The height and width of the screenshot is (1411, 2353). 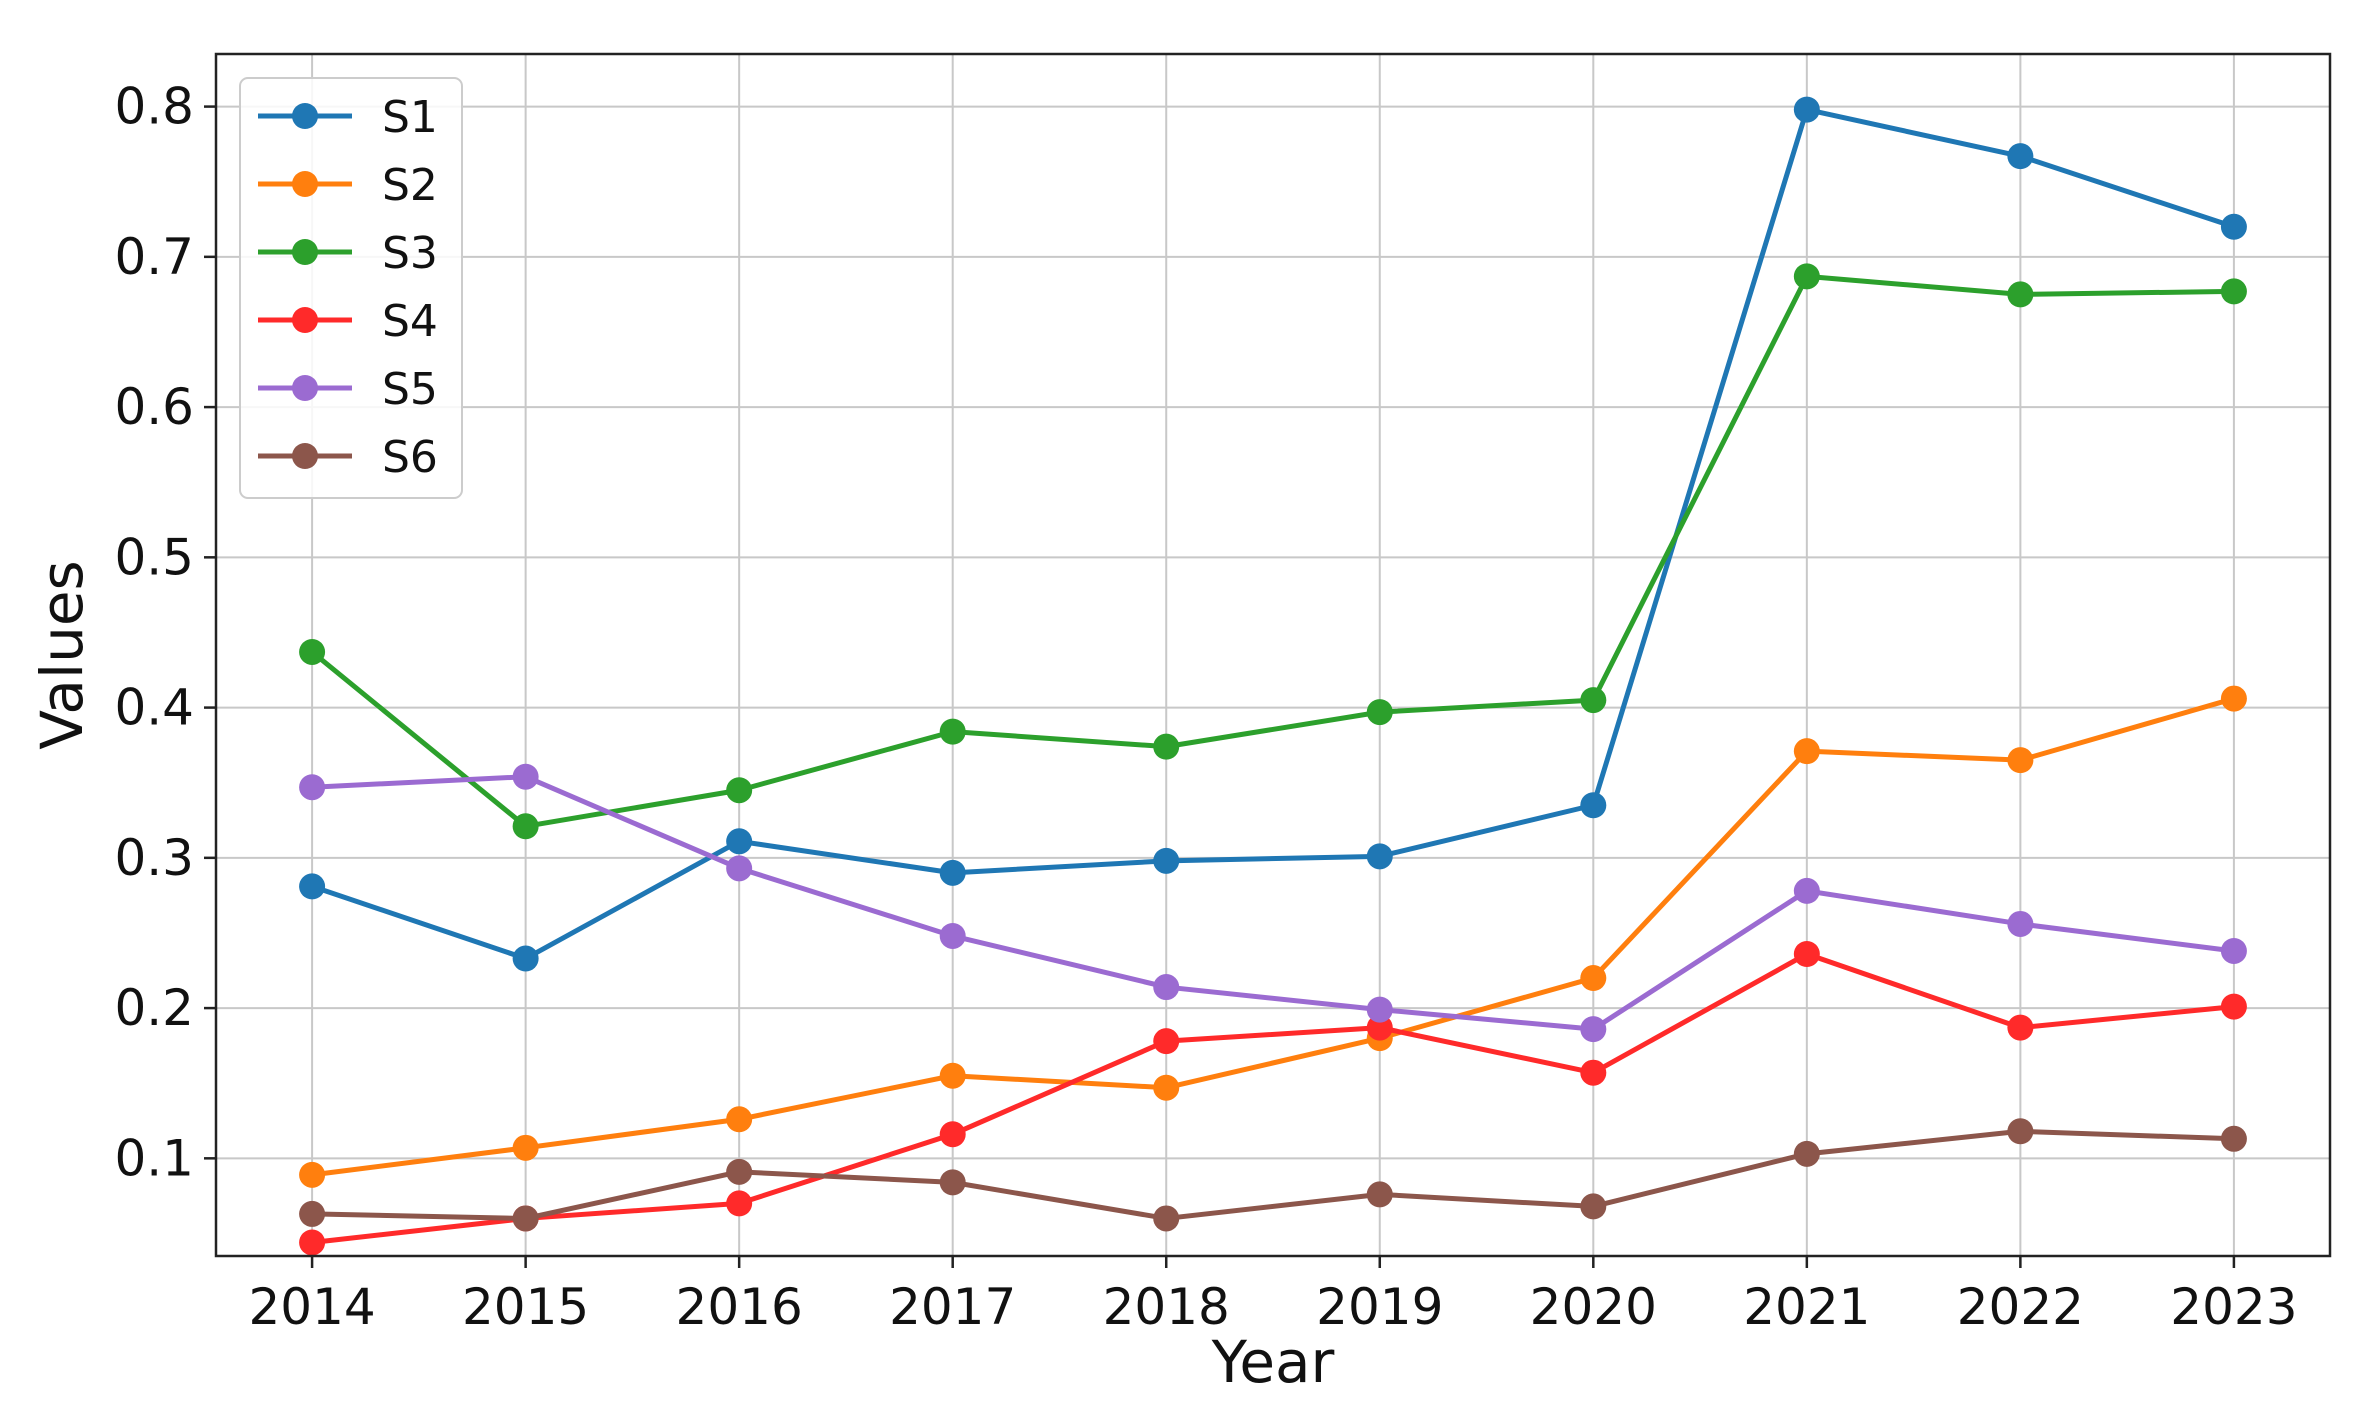 What do you see at coordinates (410, 389) in the screenshot?
I see `legend-label: S5` at bounding box center [410, 389].